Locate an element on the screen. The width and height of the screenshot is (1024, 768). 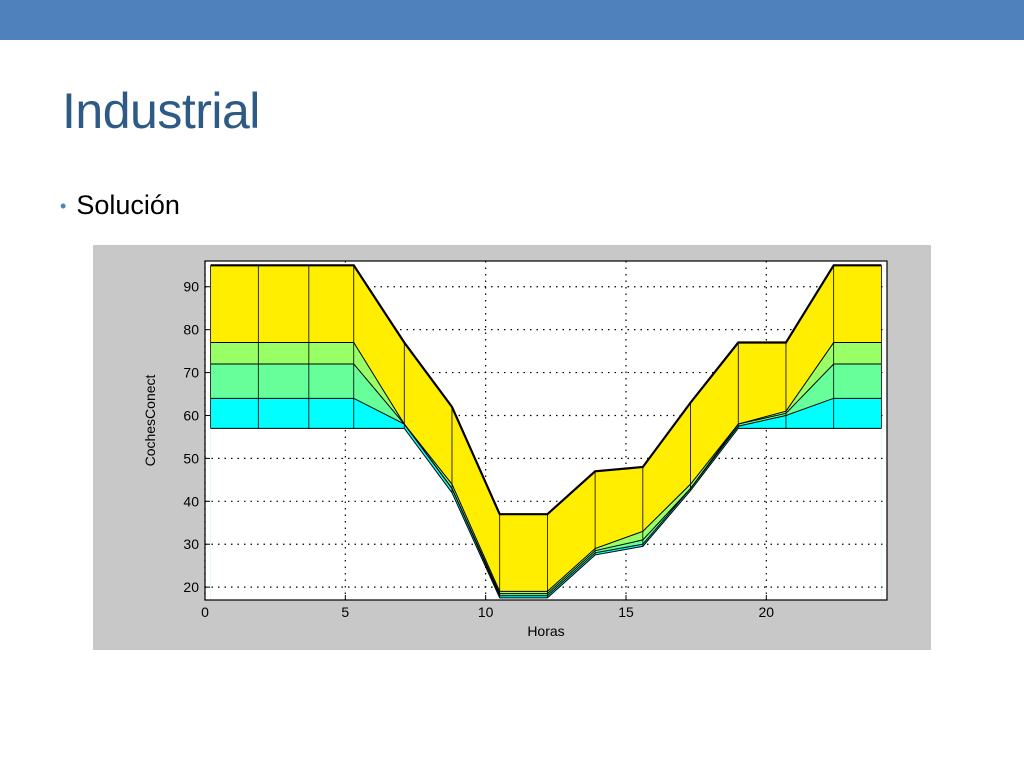
x-tick-label: 15 is located at coordinates (626, 612).